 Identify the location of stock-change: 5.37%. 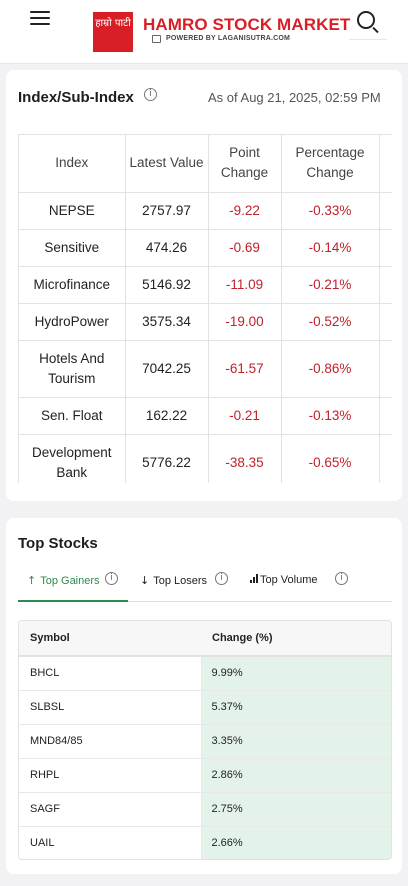
(295, 707).